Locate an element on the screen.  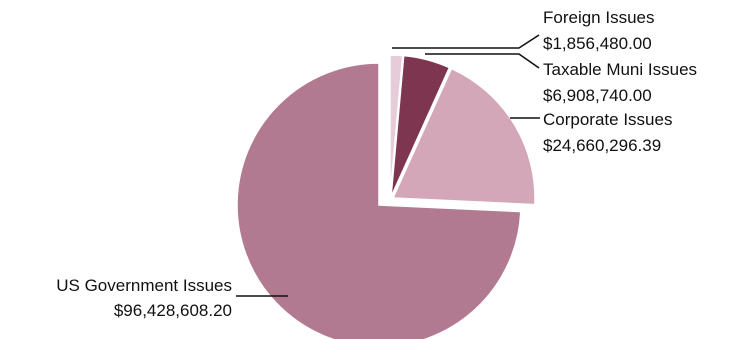
pie-slice-corporate-issues is located at coordinates (463, 136).